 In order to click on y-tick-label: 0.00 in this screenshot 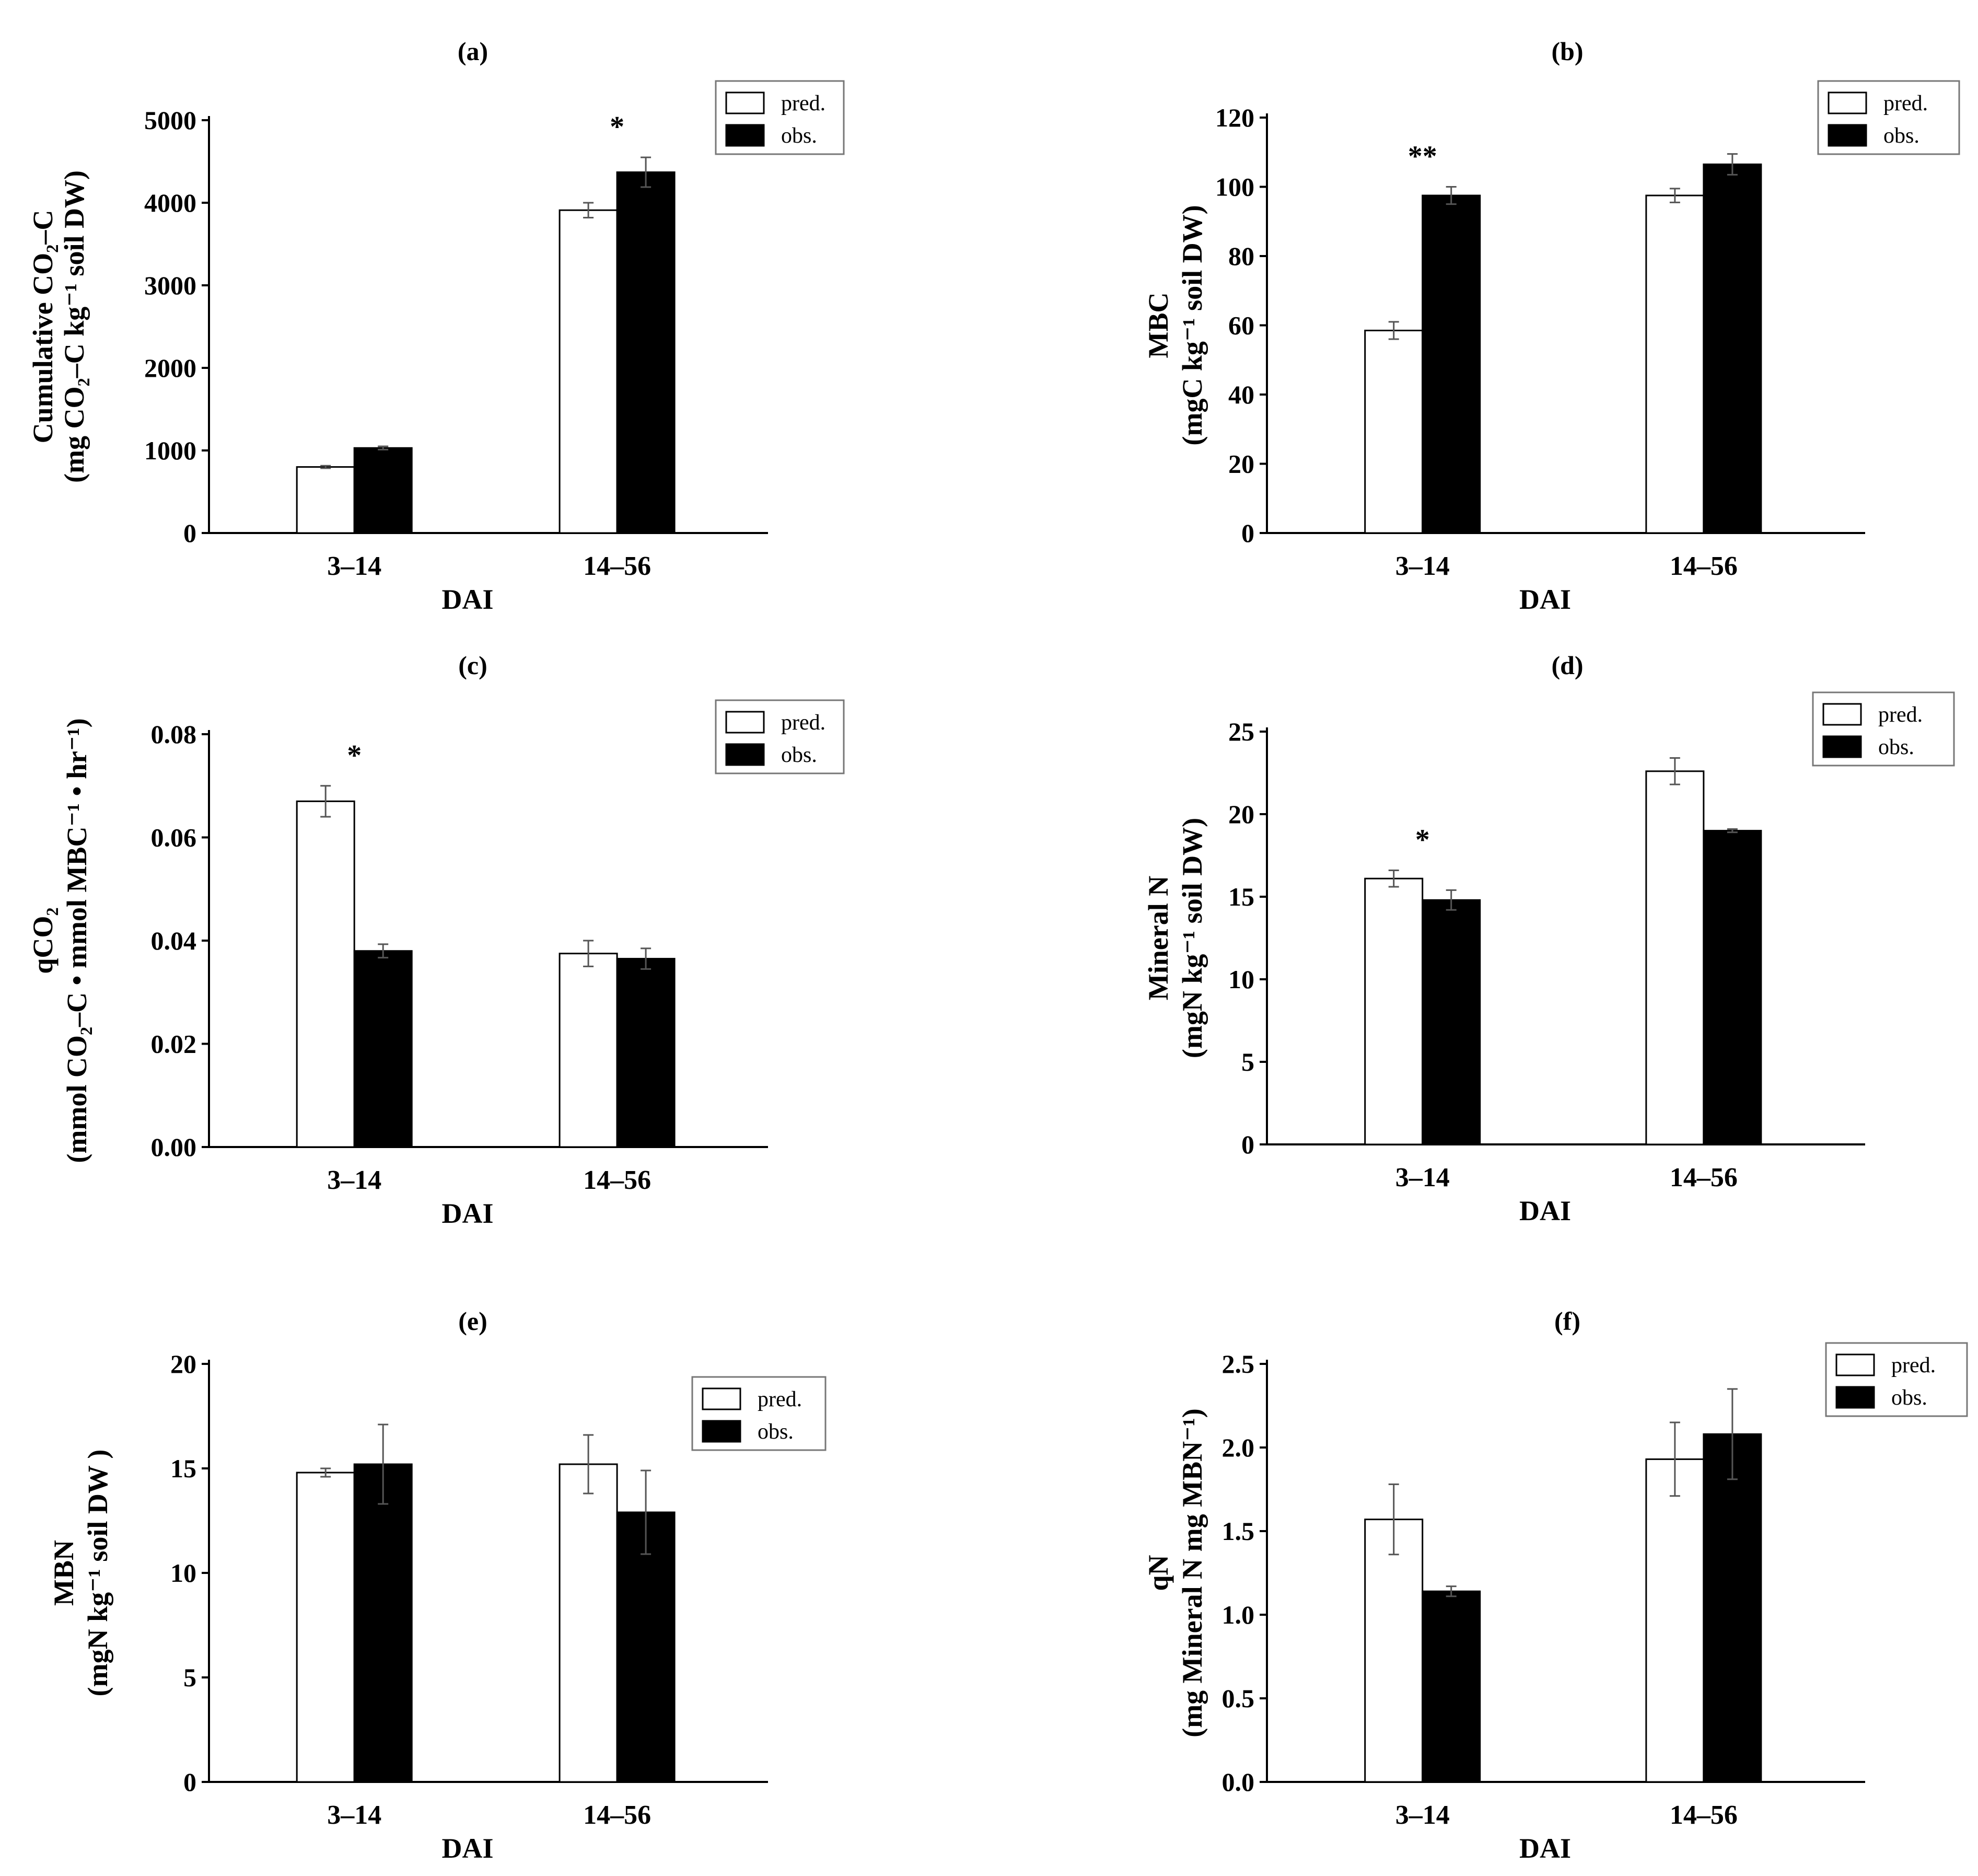, I will do `click(174, 1147)`.